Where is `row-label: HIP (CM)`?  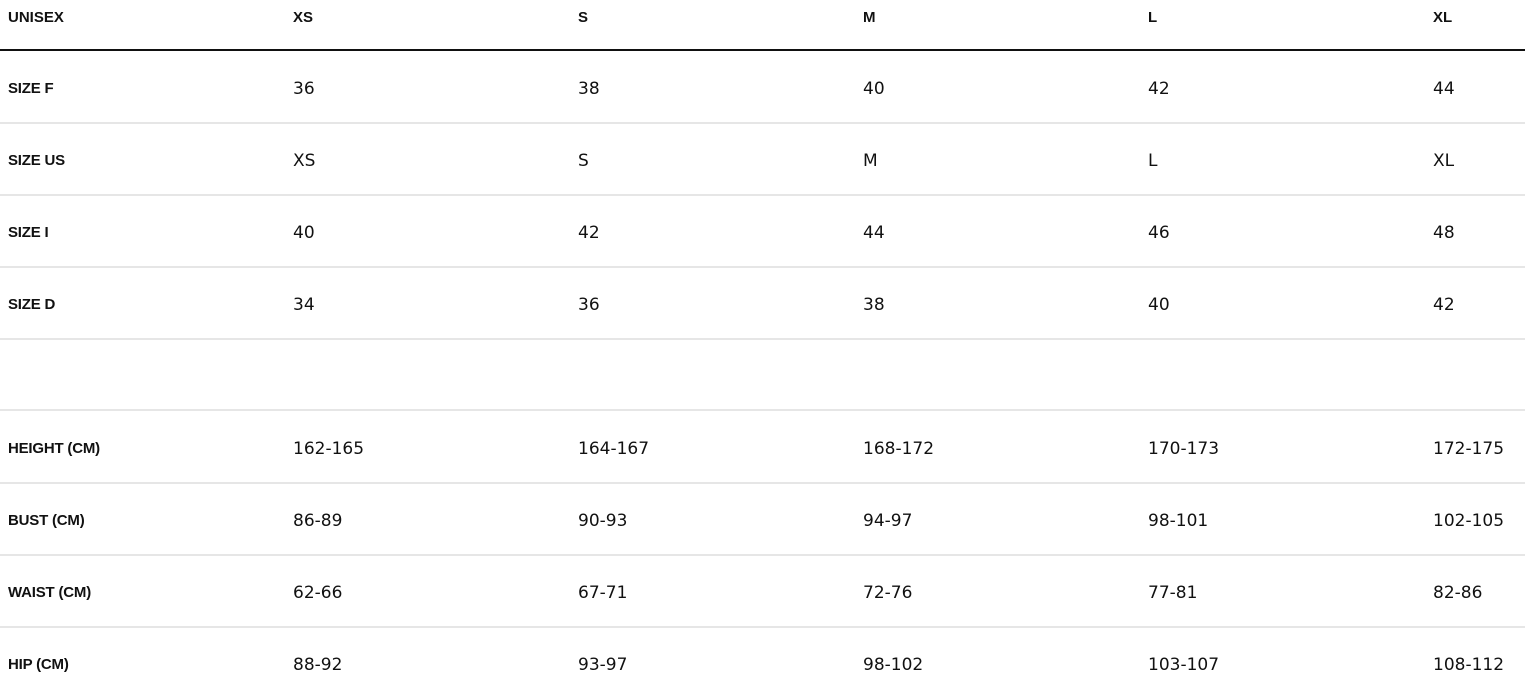
row-label: HIP (CM) is located at coordinates (38, 664).